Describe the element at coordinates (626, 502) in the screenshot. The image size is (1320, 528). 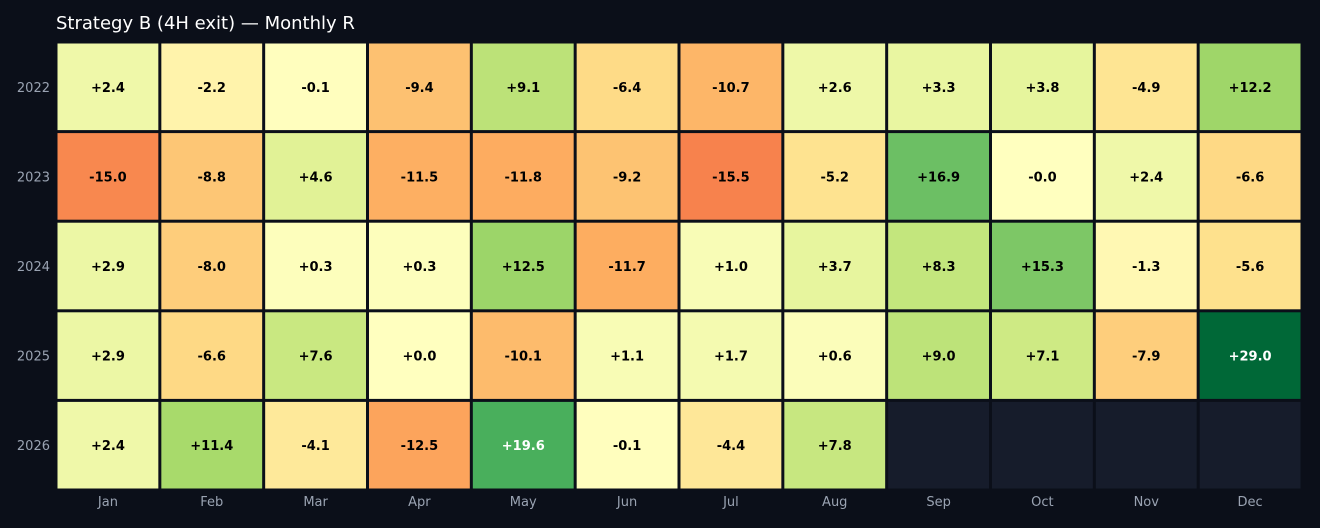
I see `column-tick-label: Jun` at that location.